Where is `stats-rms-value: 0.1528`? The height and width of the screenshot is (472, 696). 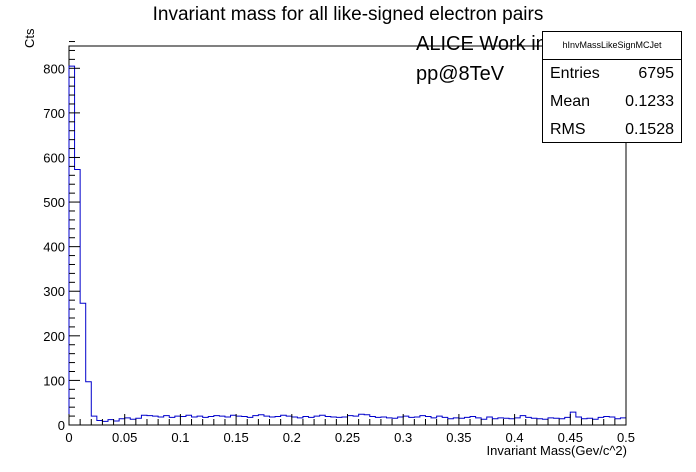
stats-rms-value: 0.1528 is located at coordinates (649, 129).